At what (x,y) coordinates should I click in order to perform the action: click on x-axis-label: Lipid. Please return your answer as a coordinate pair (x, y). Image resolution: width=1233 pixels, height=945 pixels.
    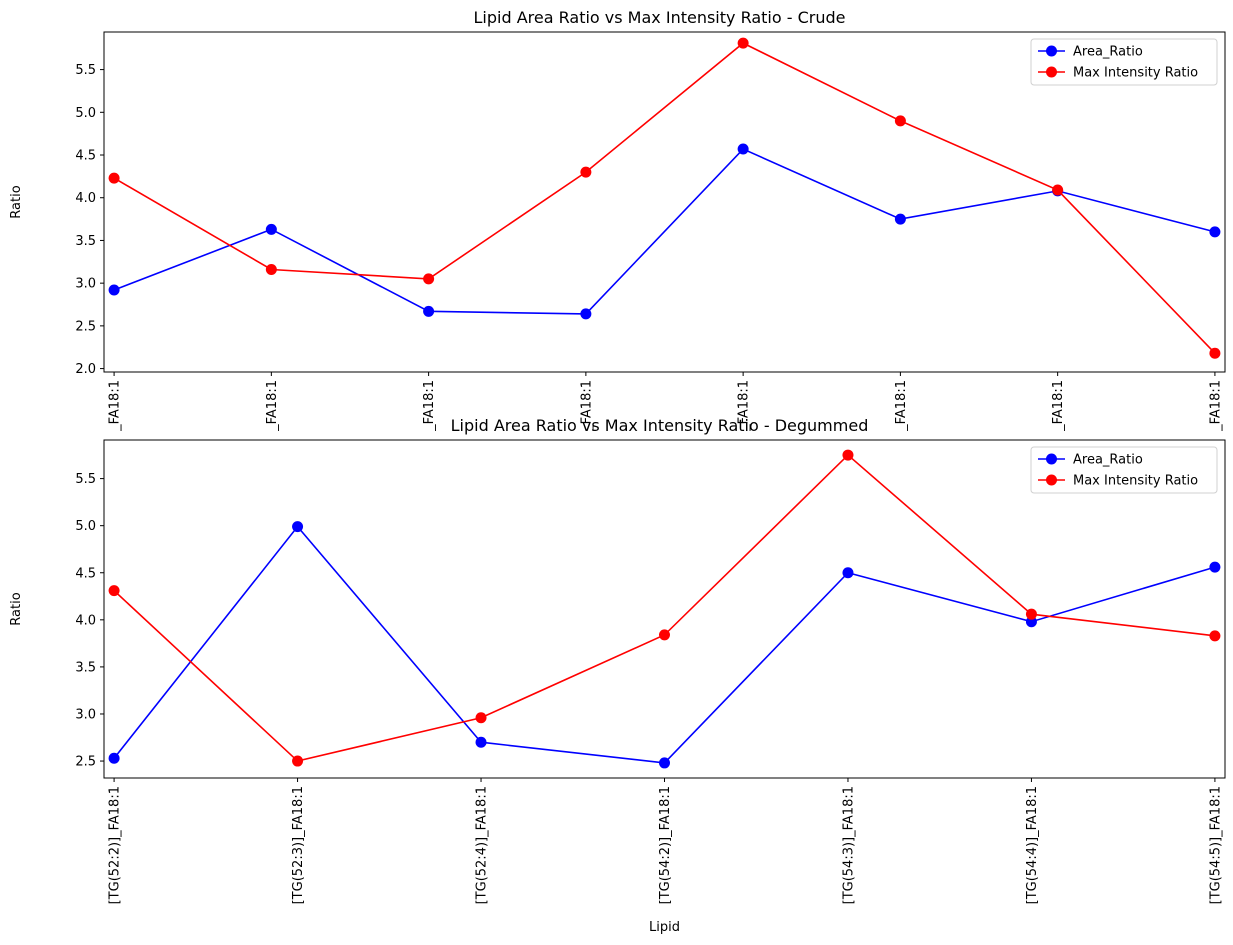
    Looking at the image, I should click on (664, 927).